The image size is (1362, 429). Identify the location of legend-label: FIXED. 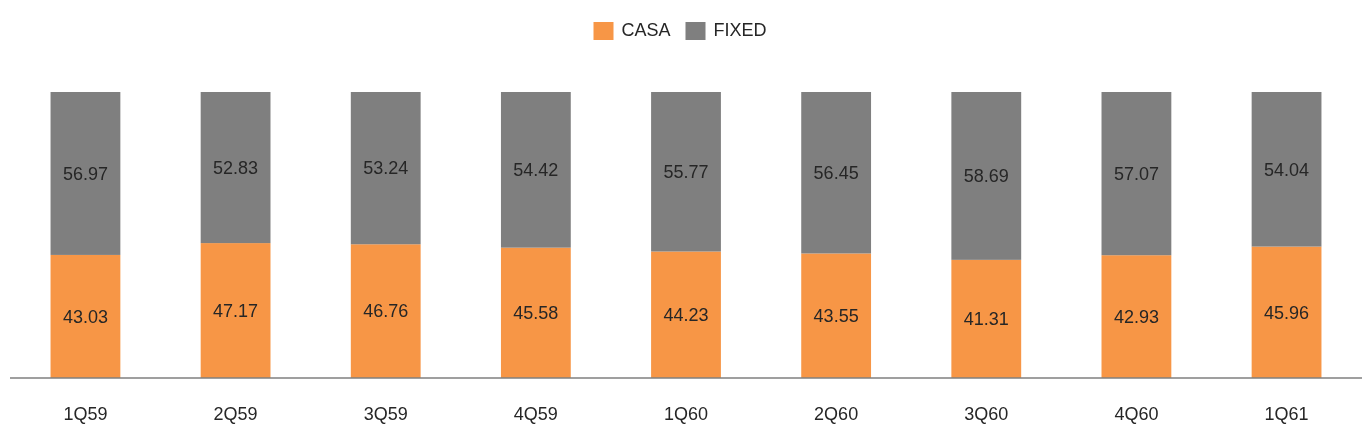
(740, 30).